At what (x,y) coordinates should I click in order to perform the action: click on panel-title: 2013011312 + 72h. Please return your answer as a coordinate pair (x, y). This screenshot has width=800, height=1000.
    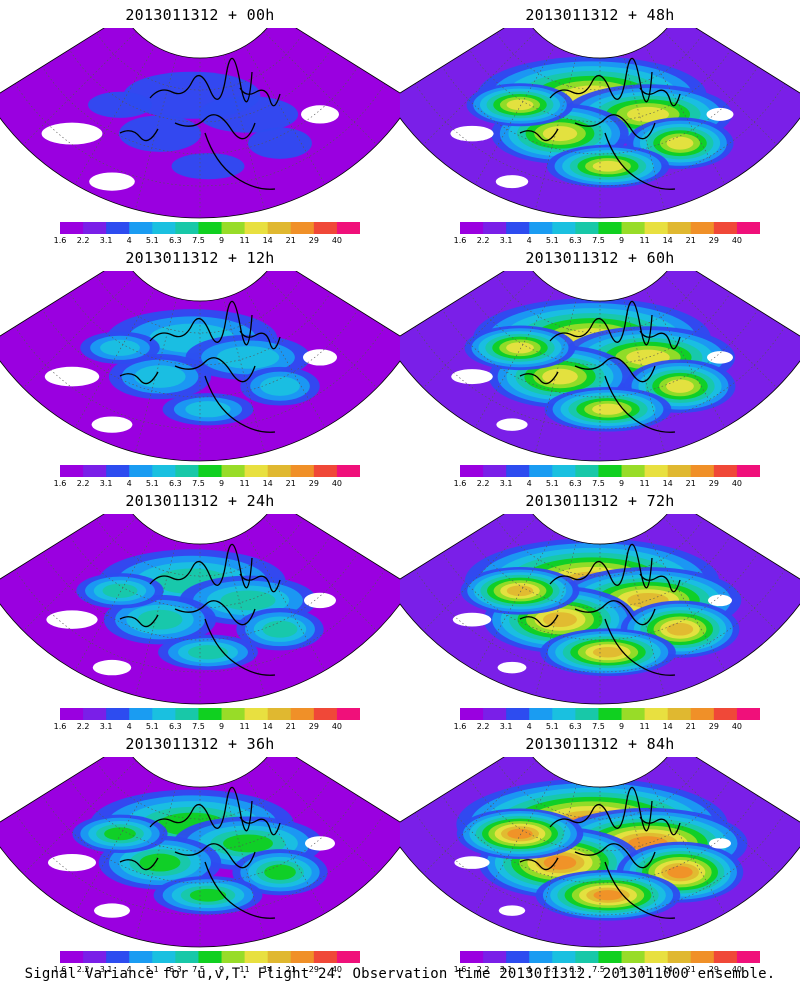
    Looking at the image, I should click on (600, 501).